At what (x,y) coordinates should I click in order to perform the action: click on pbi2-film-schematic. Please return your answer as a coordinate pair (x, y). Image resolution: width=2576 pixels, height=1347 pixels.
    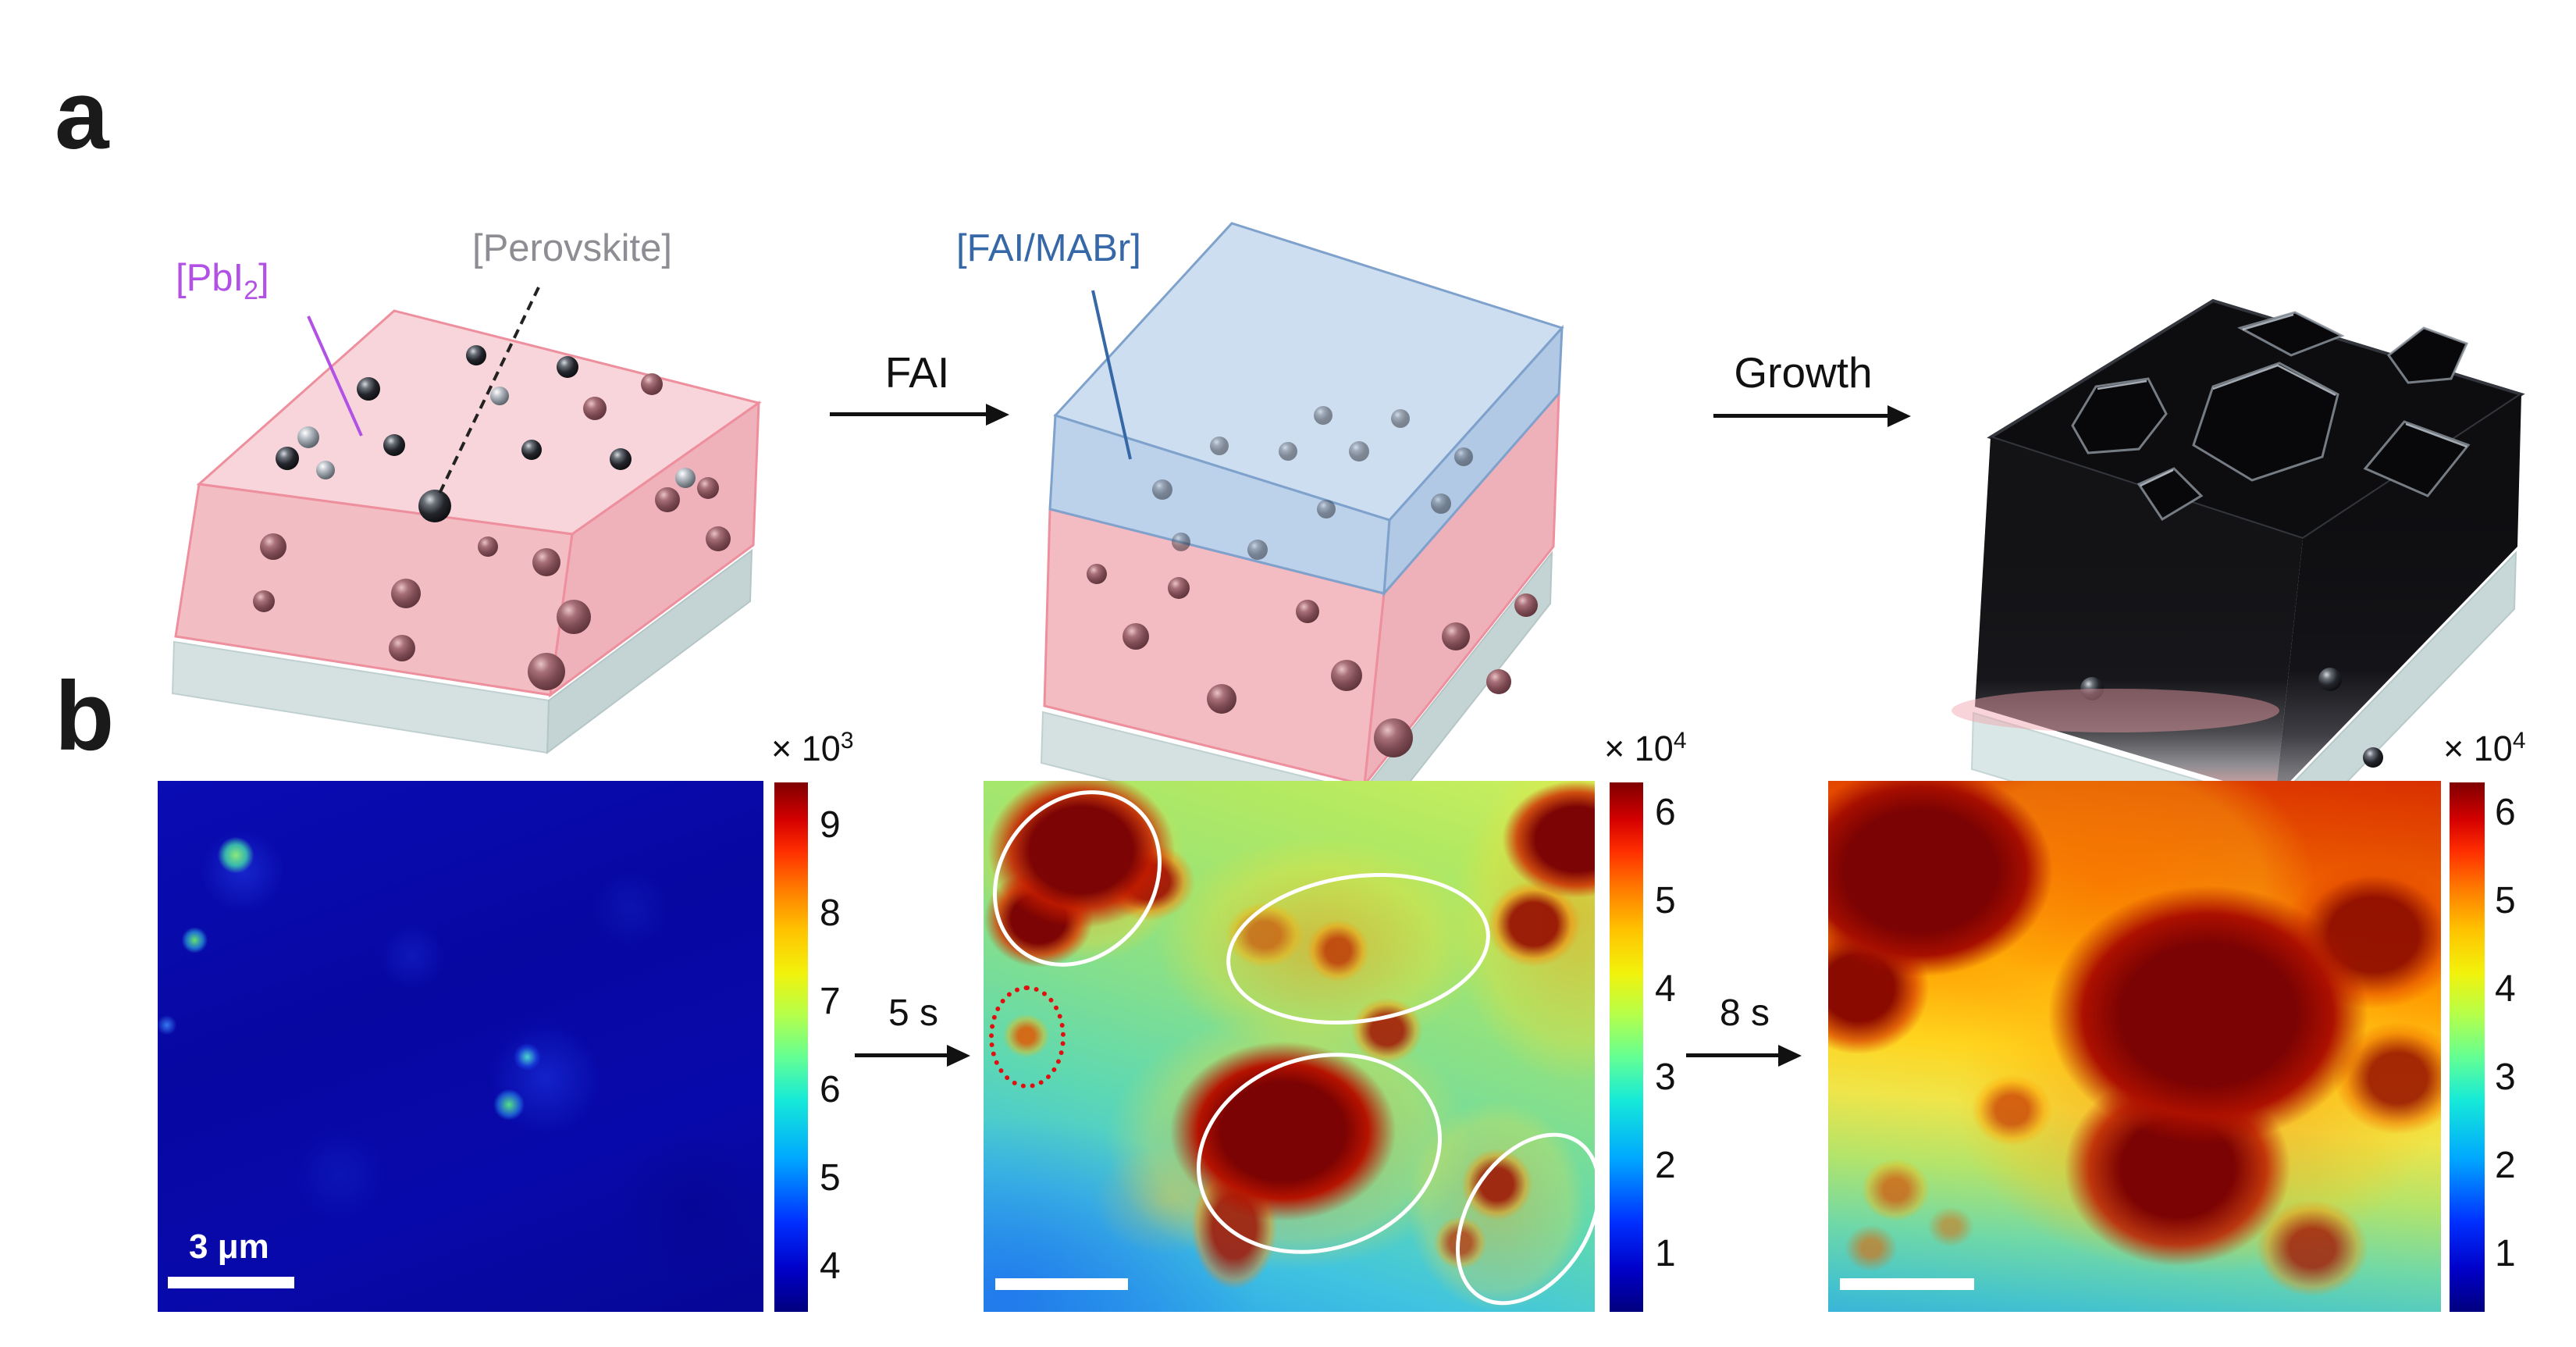
    Looking at the image, I should click on (466, 521).